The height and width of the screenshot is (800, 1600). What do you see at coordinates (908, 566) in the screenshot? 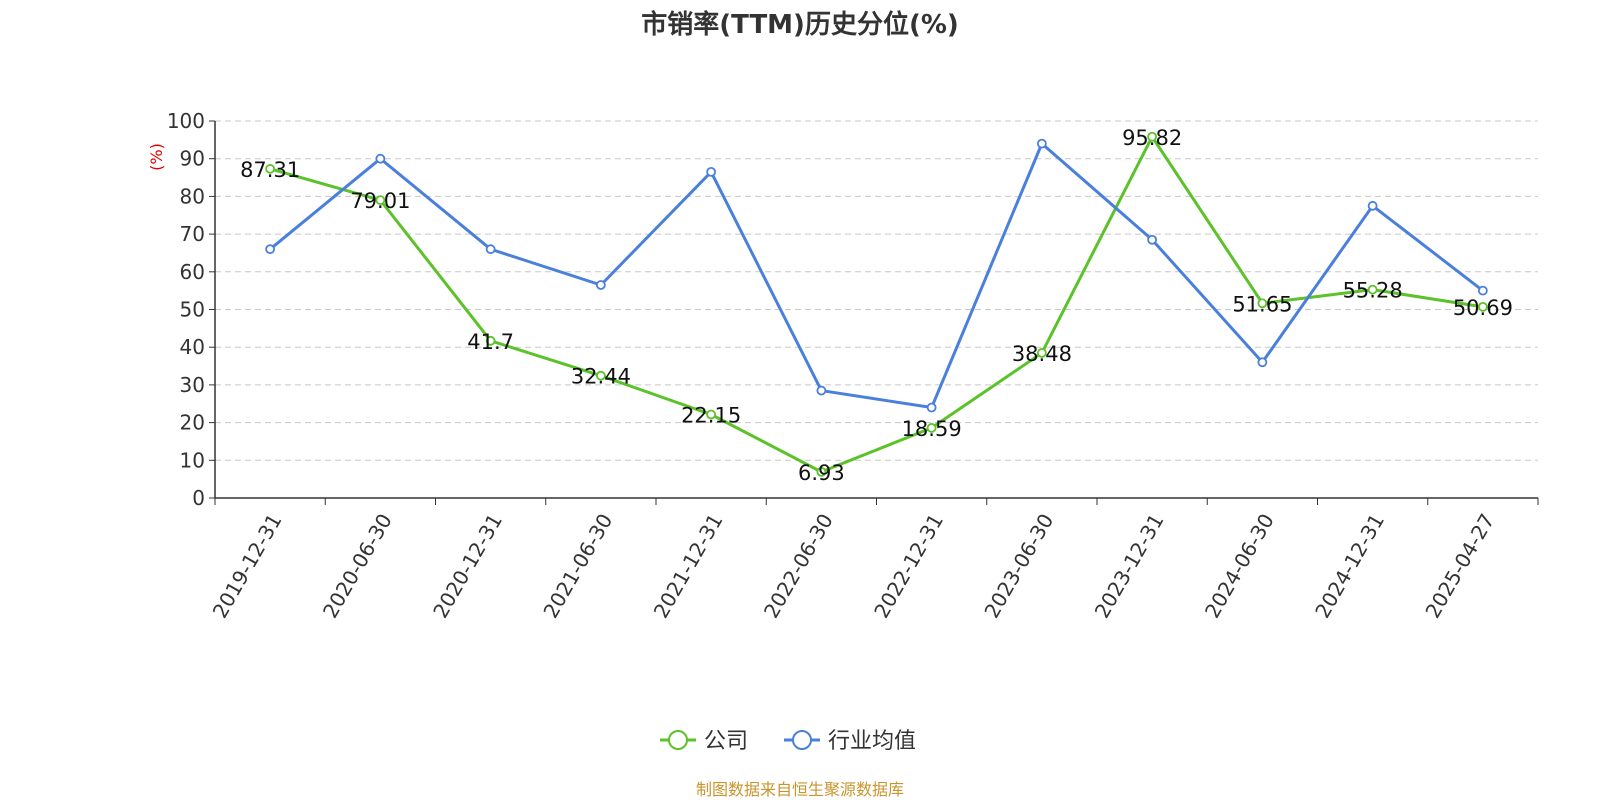
I see `x-tick-label: 2022-12-31` at bounding box center [908, 566].